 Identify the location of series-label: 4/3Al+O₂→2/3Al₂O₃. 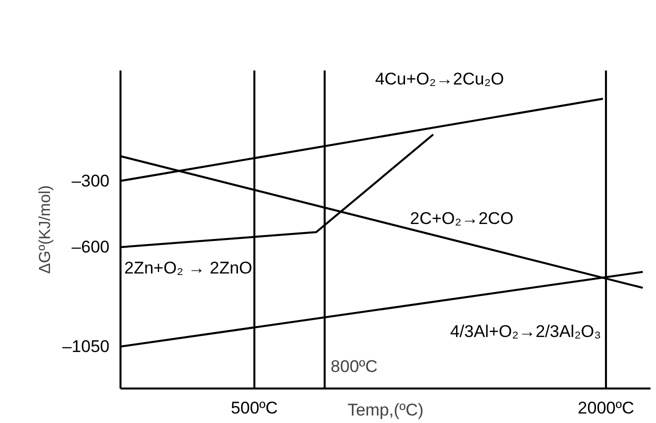
(526, 331).